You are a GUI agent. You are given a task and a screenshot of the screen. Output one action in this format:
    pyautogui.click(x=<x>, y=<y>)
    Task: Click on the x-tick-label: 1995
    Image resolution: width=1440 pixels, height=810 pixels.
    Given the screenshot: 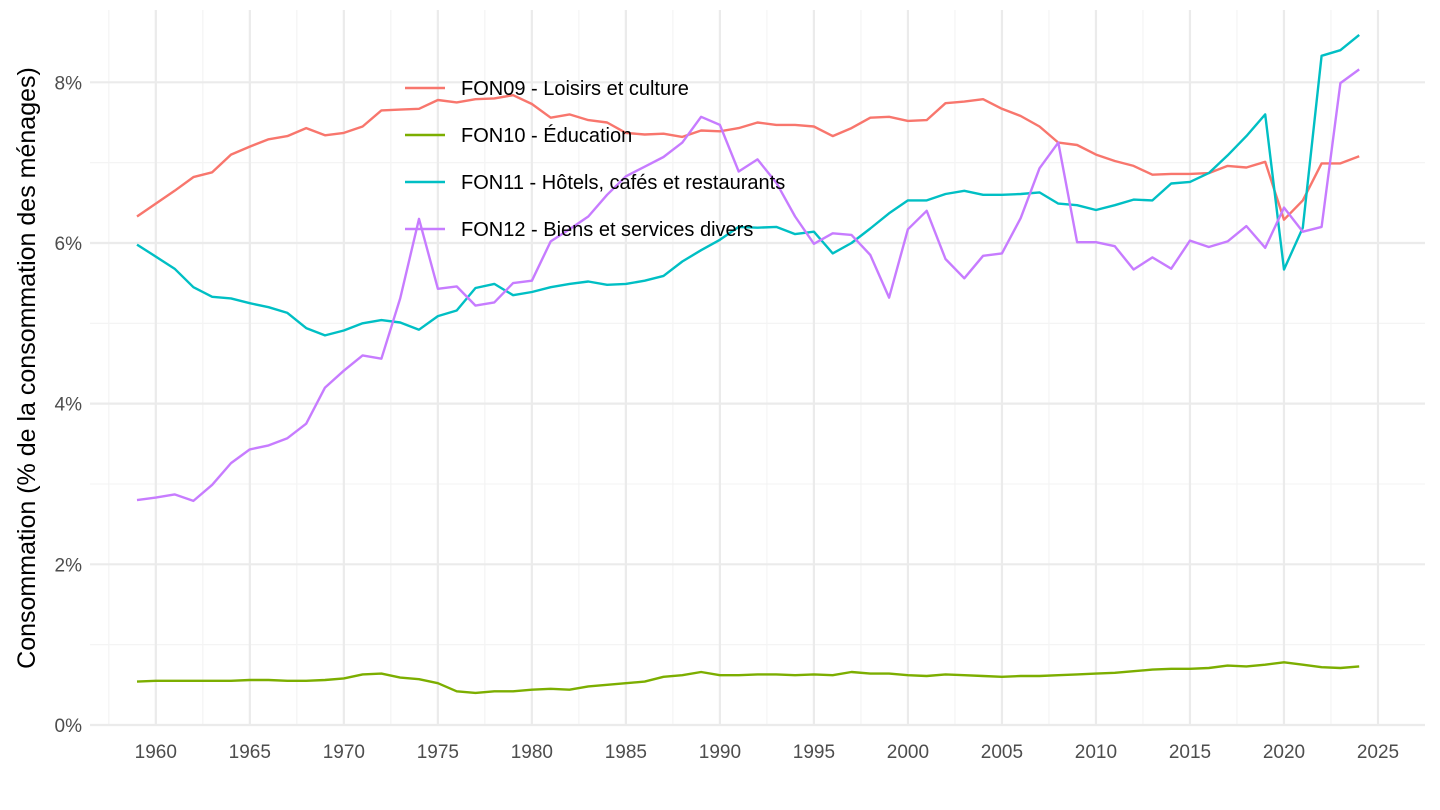 What is the action you would take?
    pyautogui.click(x=814, y=752)
    